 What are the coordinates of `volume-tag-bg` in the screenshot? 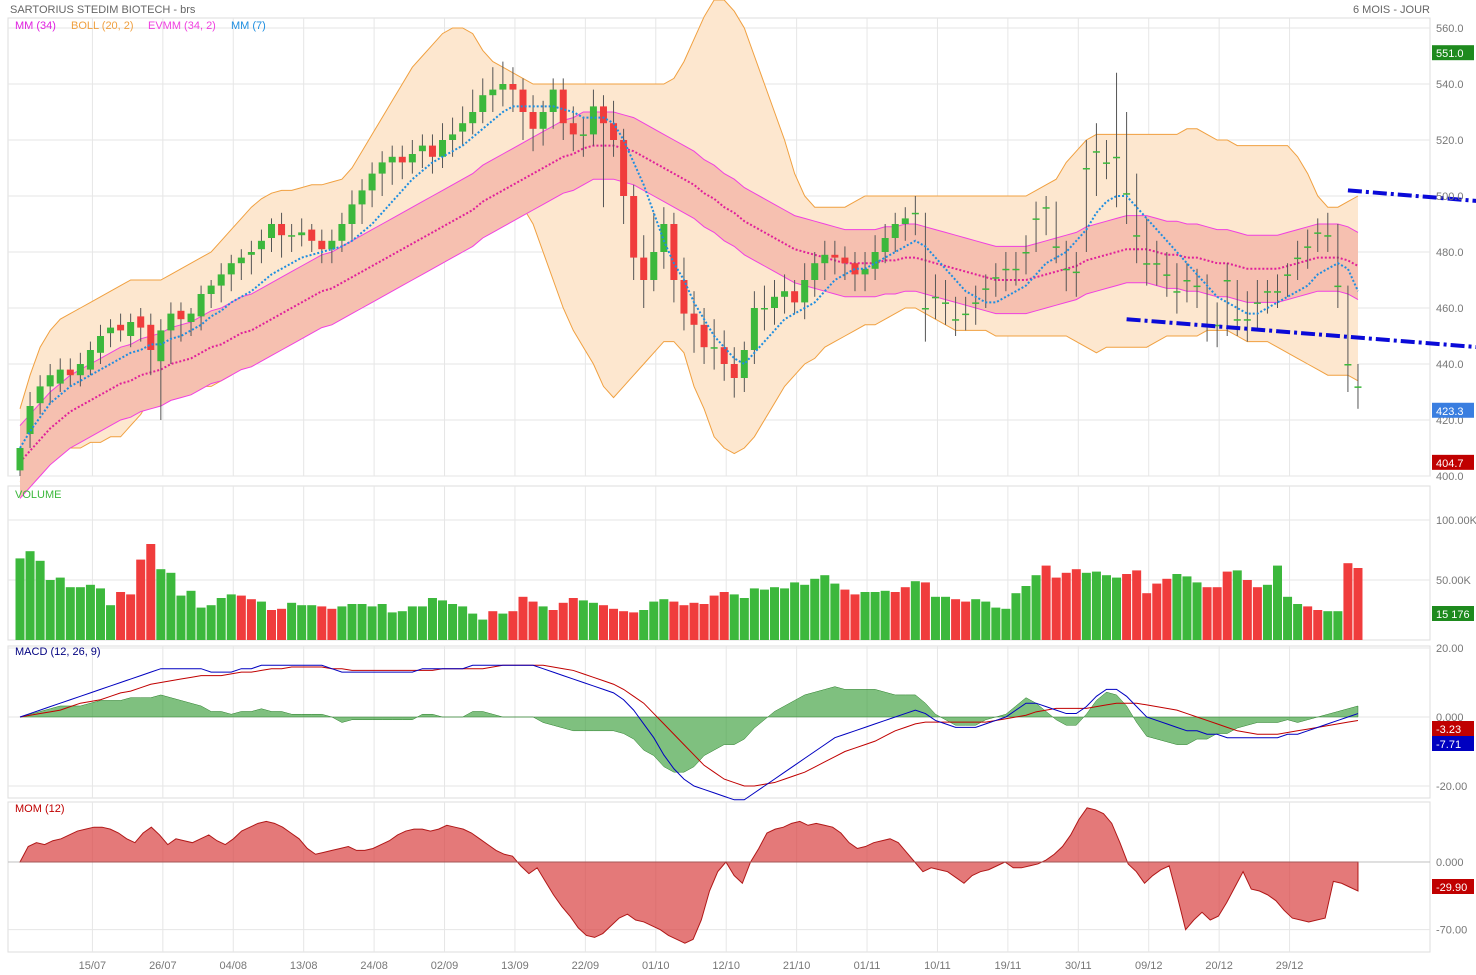 It's located at (1453, 613).